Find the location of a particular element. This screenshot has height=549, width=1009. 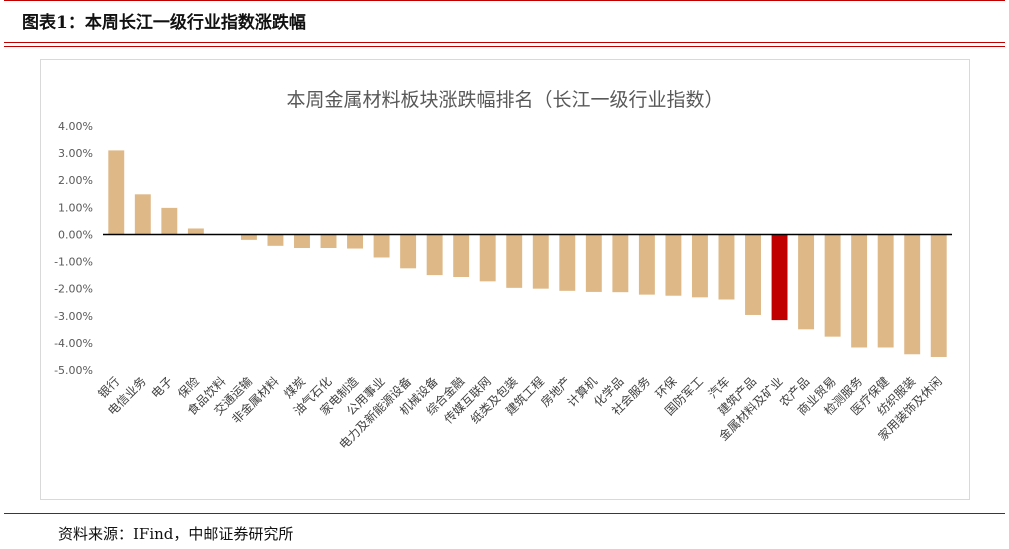

y-tick-label: 3.00% is located at coordinates (75, 153).